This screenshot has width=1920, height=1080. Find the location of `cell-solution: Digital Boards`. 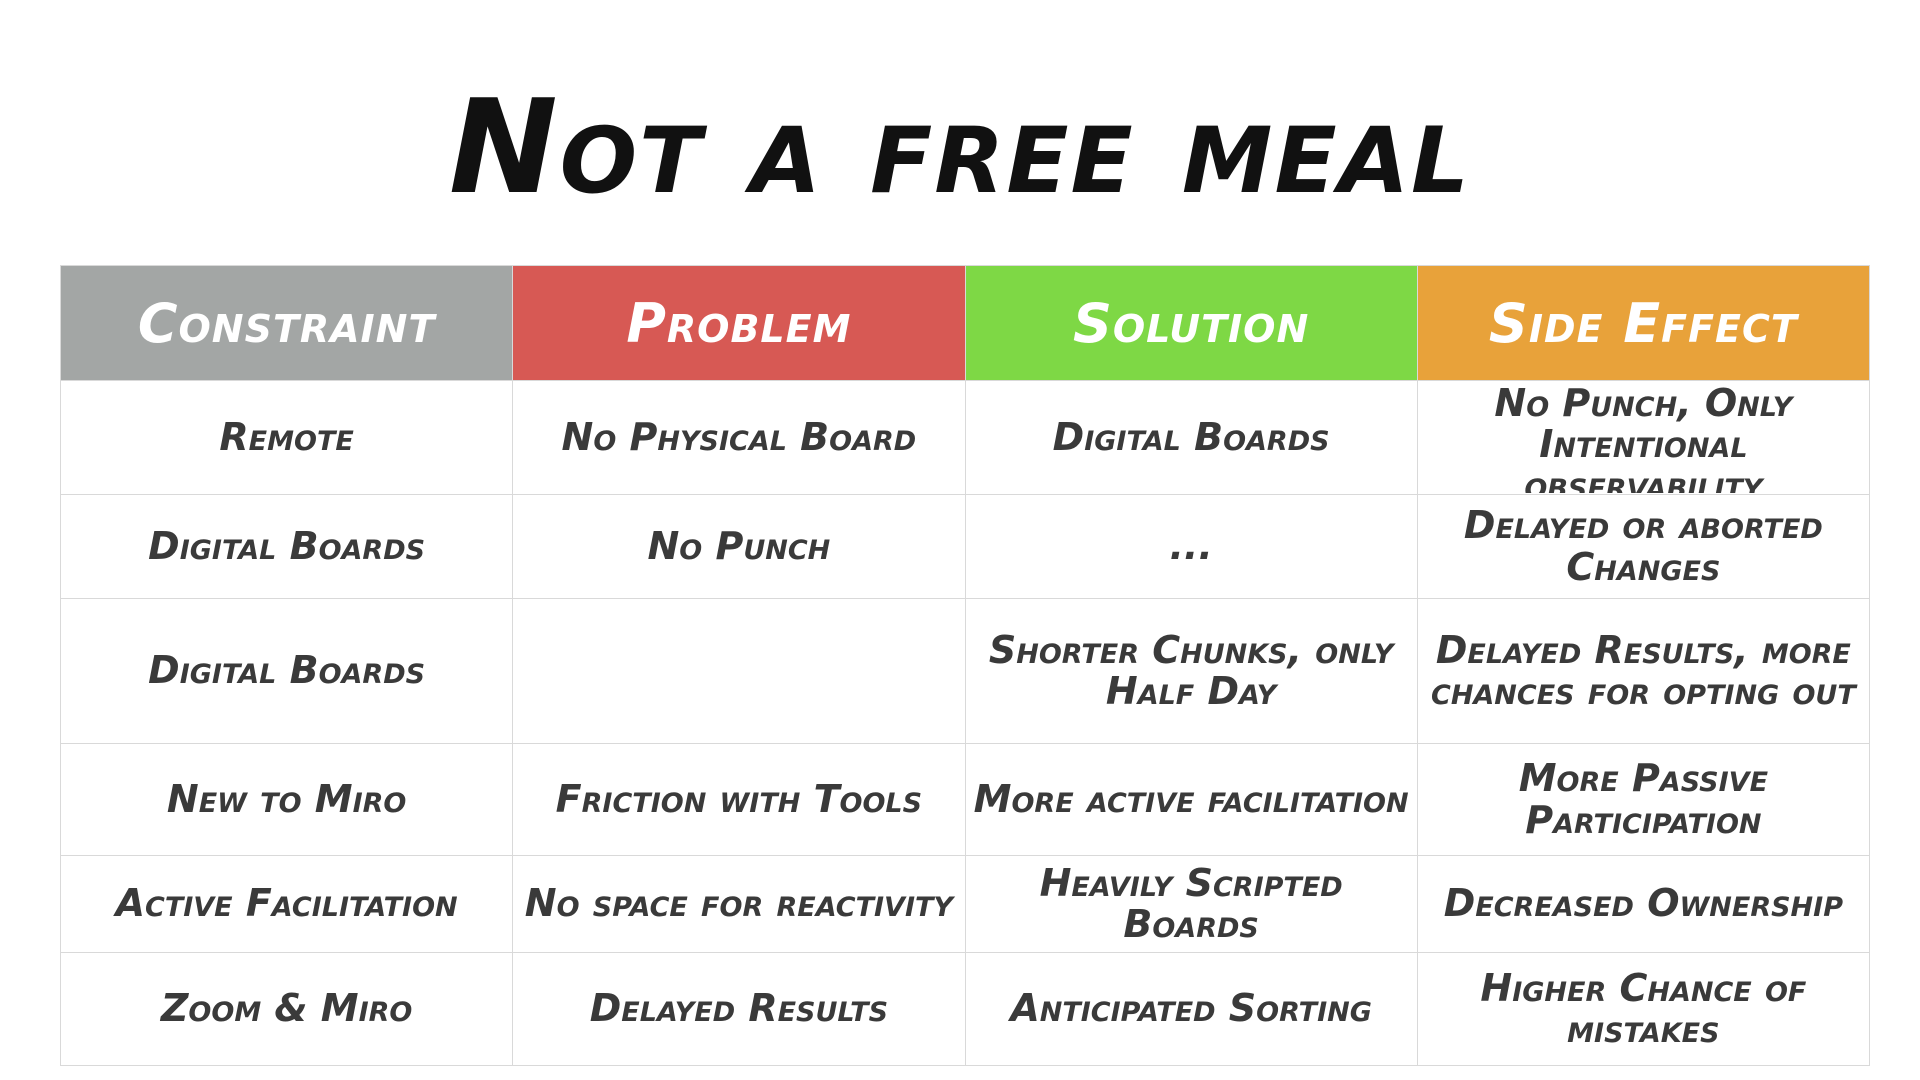

cell-solution: Digital Boards is located at coordinates (1191, 437).